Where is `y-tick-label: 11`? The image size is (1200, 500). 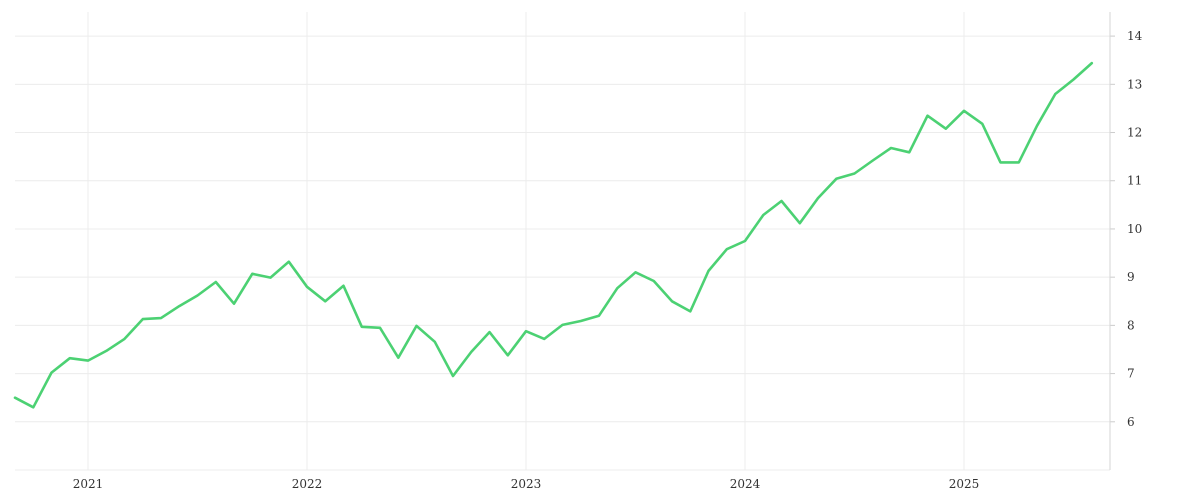
y-tick-label: 11 is located at coordinates (1134, 181).